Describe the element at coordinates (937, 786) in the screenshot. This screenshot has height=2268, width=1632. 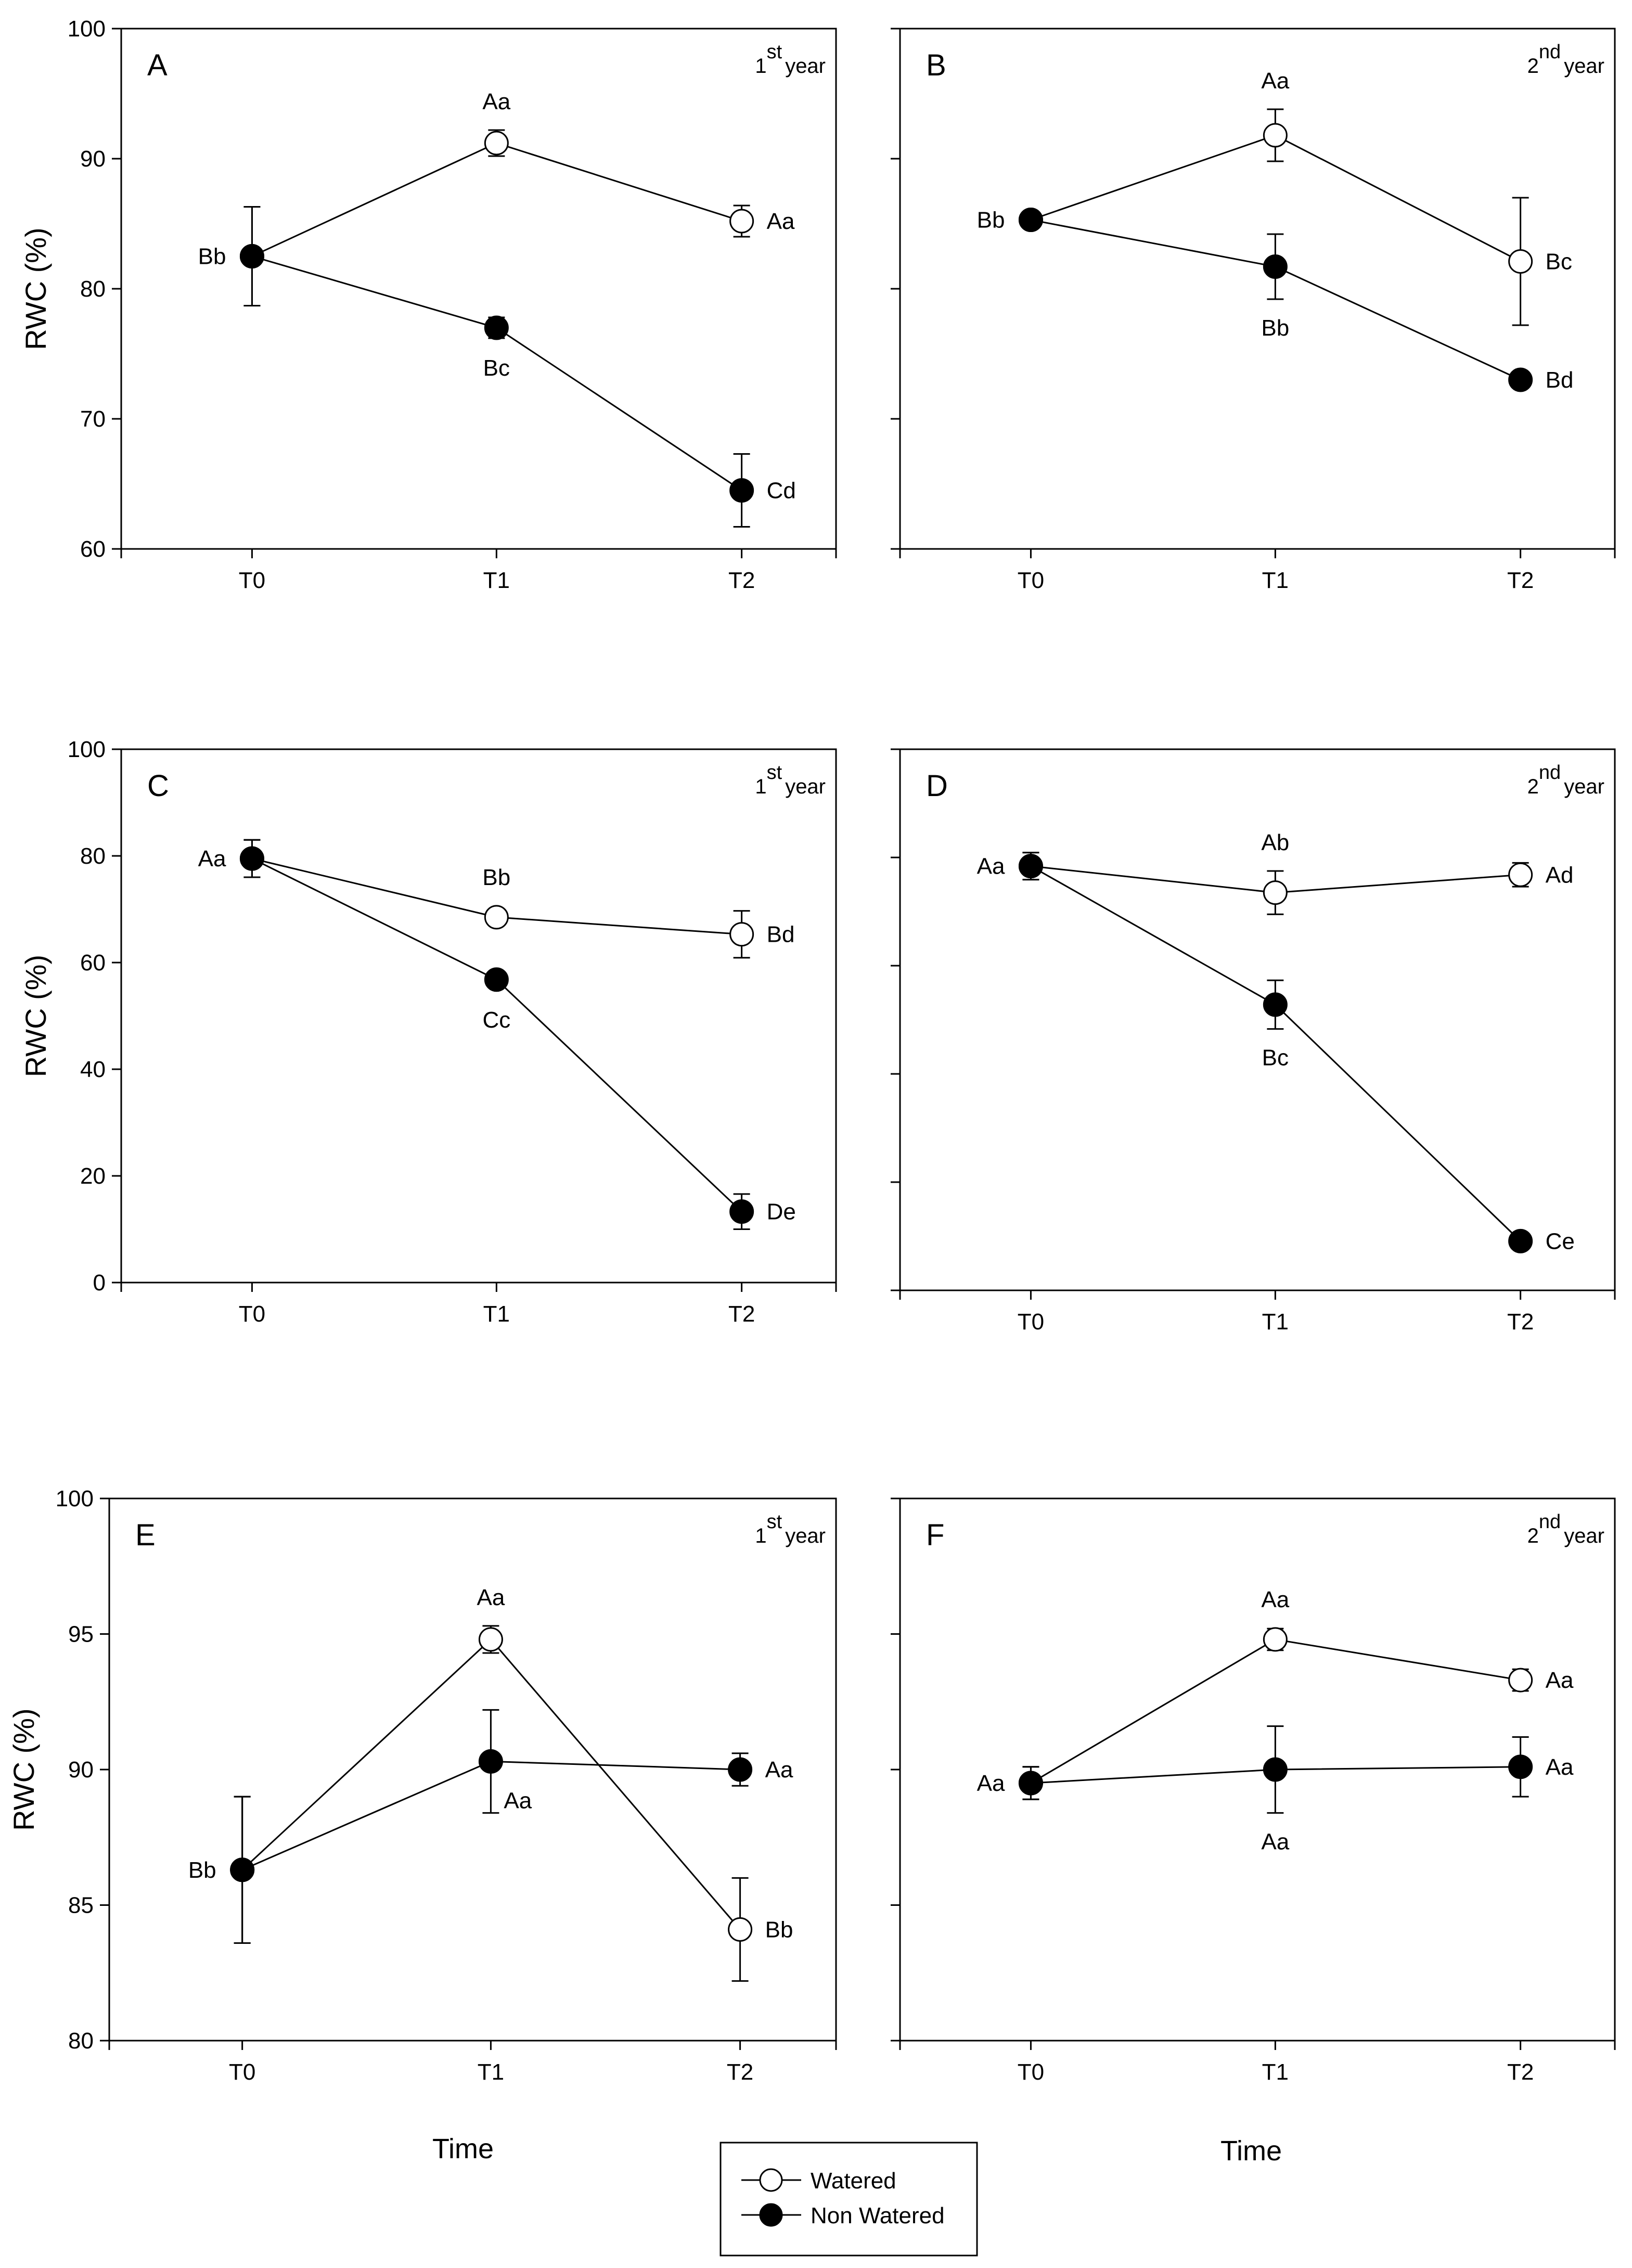
I see `panel-d-letter: D` at that location.